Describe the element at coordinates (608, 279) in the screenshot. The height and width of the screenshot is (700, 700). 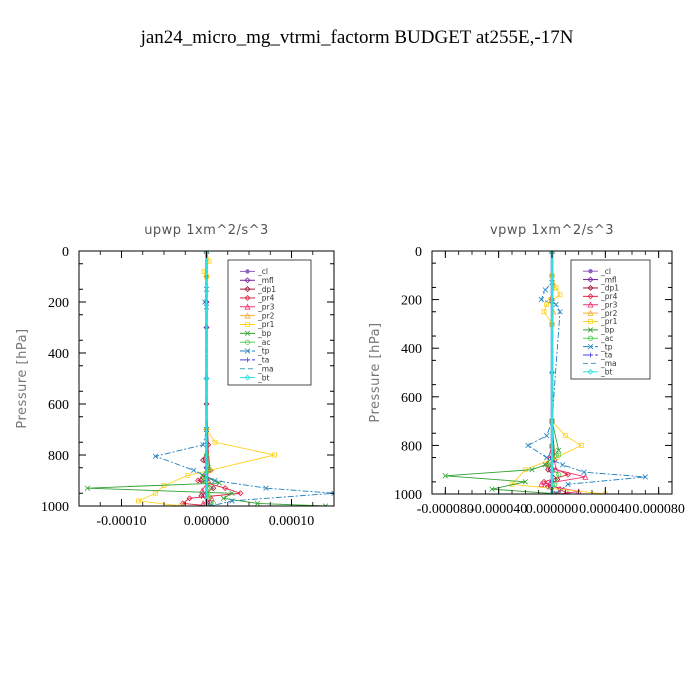
I see `vpwp-legend-label: _mfl` at that location.